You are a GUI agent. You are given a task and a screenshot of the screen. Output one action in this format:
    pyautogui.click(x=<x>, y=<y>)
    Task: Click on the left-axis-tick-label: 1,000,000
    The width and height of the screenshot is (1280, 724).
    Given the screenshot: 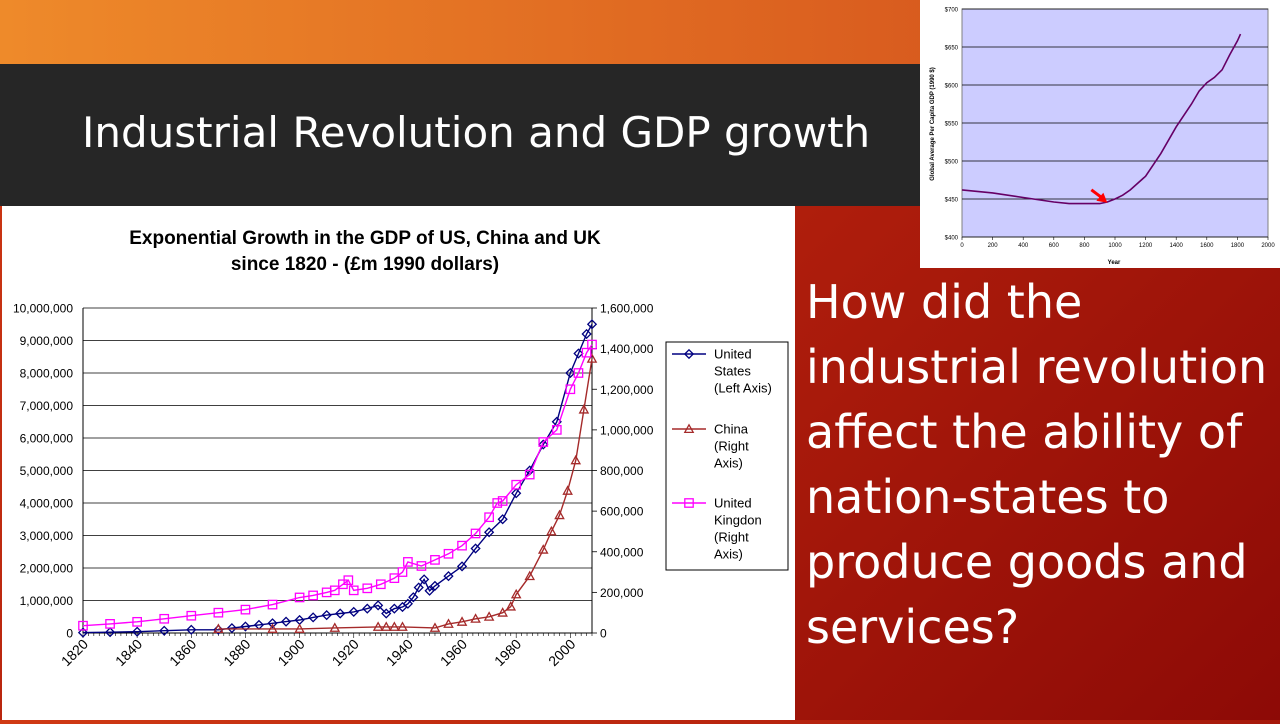 What is the action you would take?
    pyautogui.click(x=47, y=601)
    